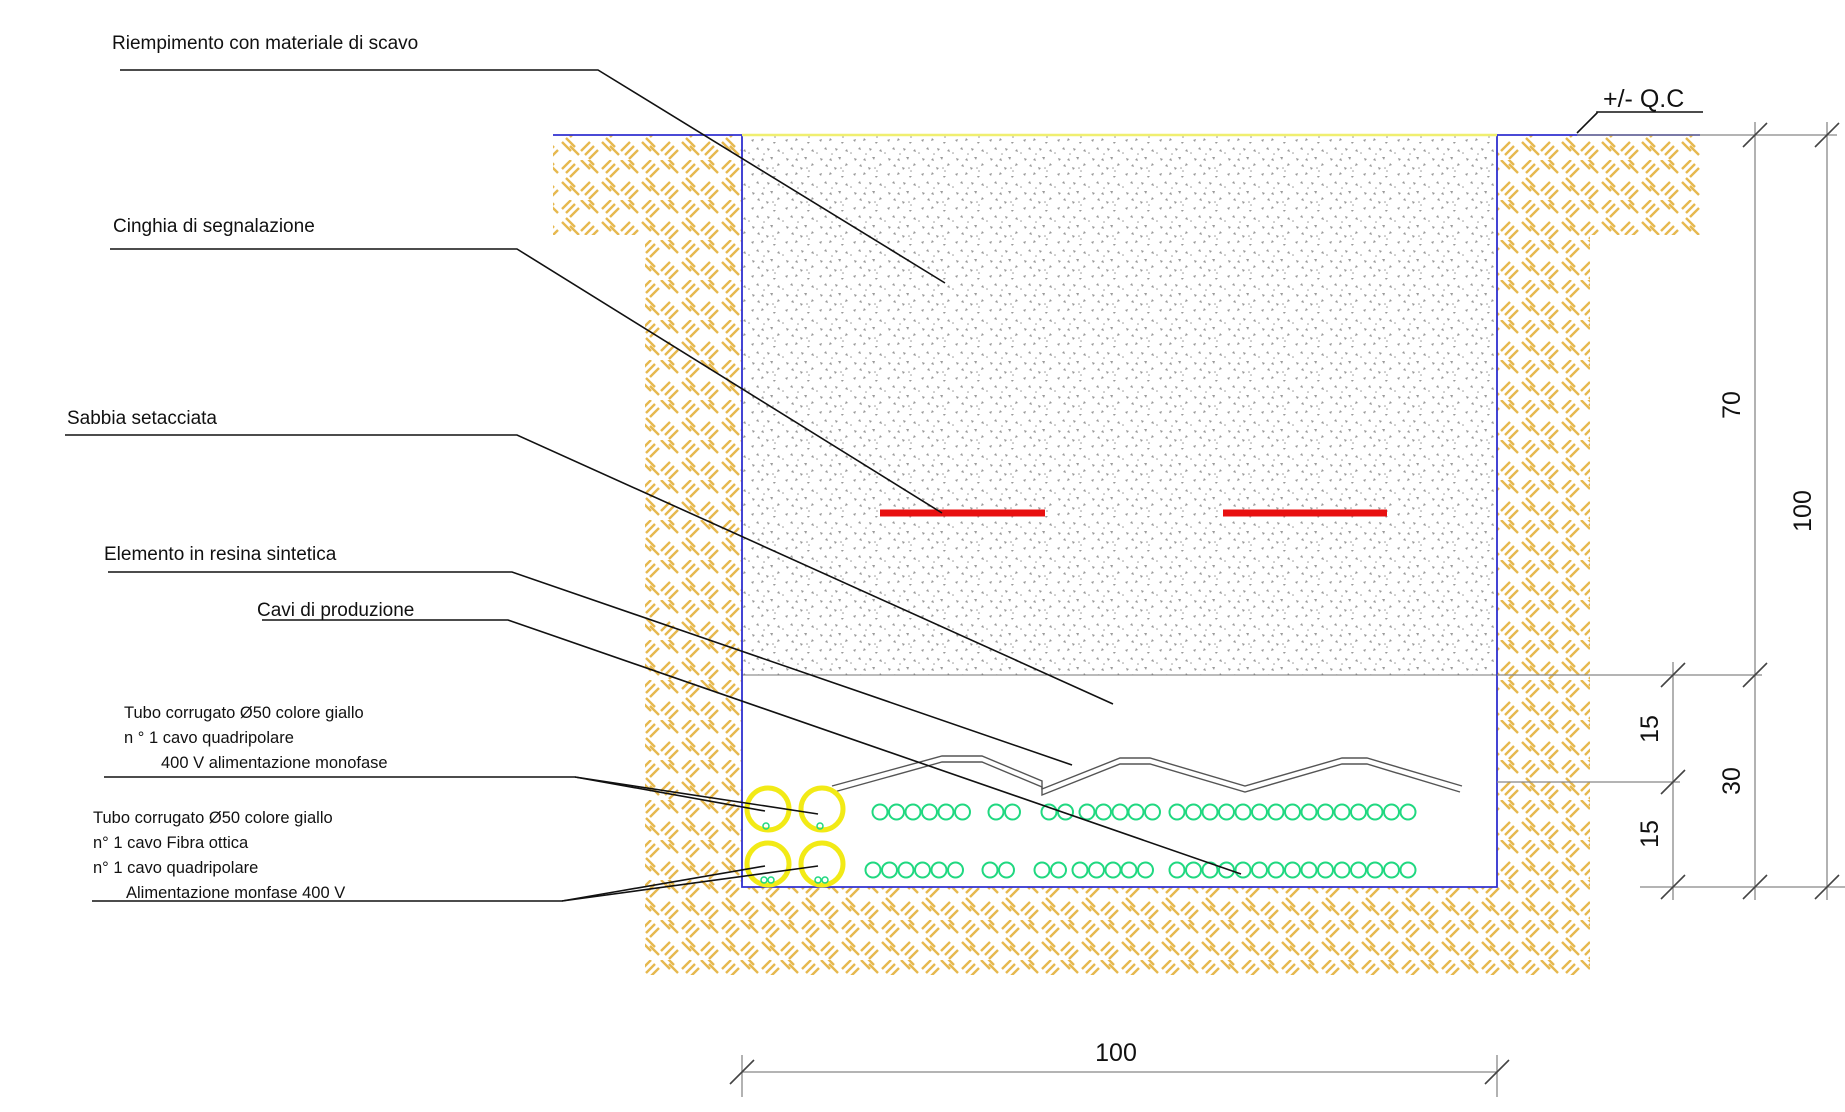 The height and width of the screenshot is (1112, 1845). Describe the element at coordinates (1643, 99) in the screenshot. I see `reference-level-label: +/- Q.C` at that location.